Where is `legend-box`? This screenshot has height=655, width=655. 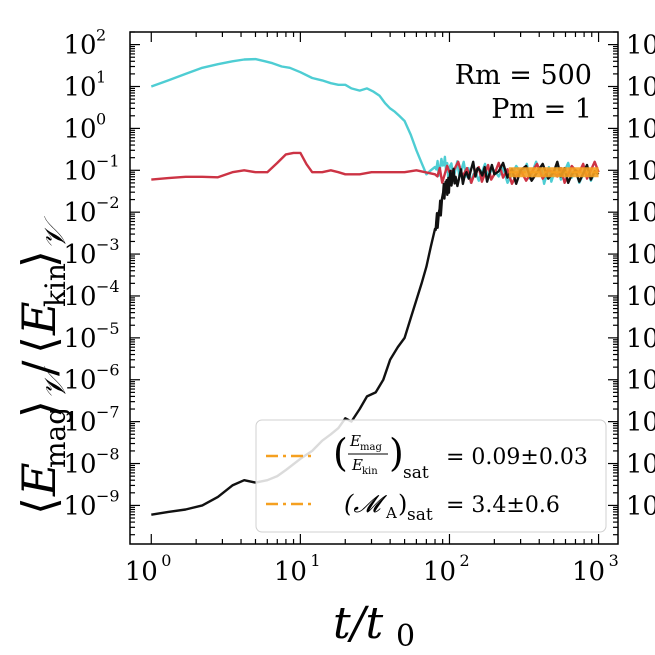 legend-box is located at coordinates (431, 476).